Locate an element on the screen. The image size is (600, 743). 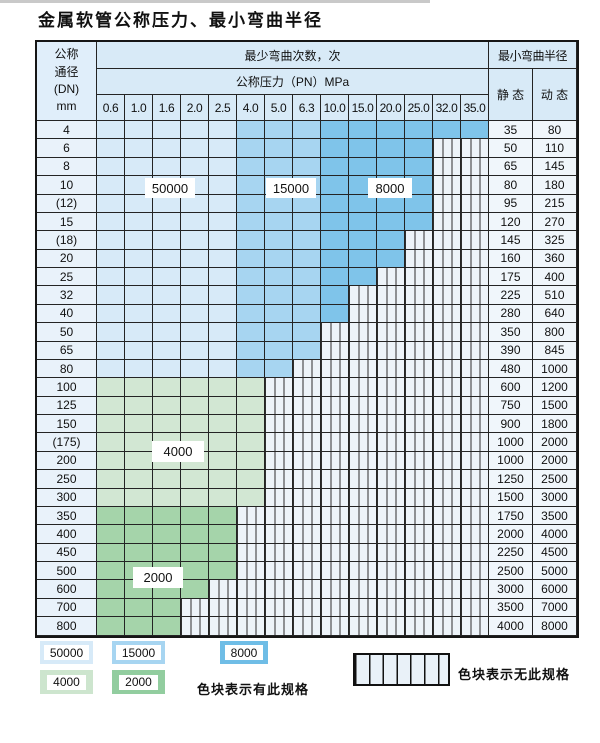
legend-swatch-label: 50000 is located at coordinates (66, 652).